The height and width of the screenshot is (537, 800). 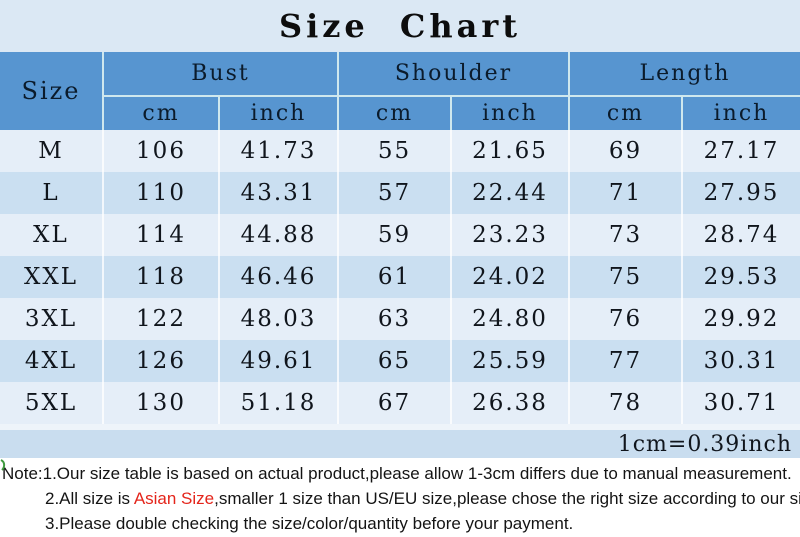 I want to click on value-cell: 46.46, so click(x=277, y=277).